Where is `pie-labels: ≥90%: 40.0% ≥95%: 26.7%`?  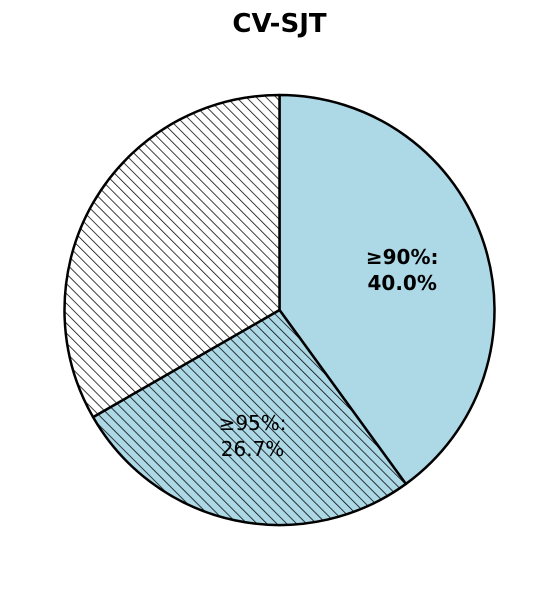 pie-labels: ≥90%: 40.0% ≥95%: 26.7% is located at coordinates (329, 353).